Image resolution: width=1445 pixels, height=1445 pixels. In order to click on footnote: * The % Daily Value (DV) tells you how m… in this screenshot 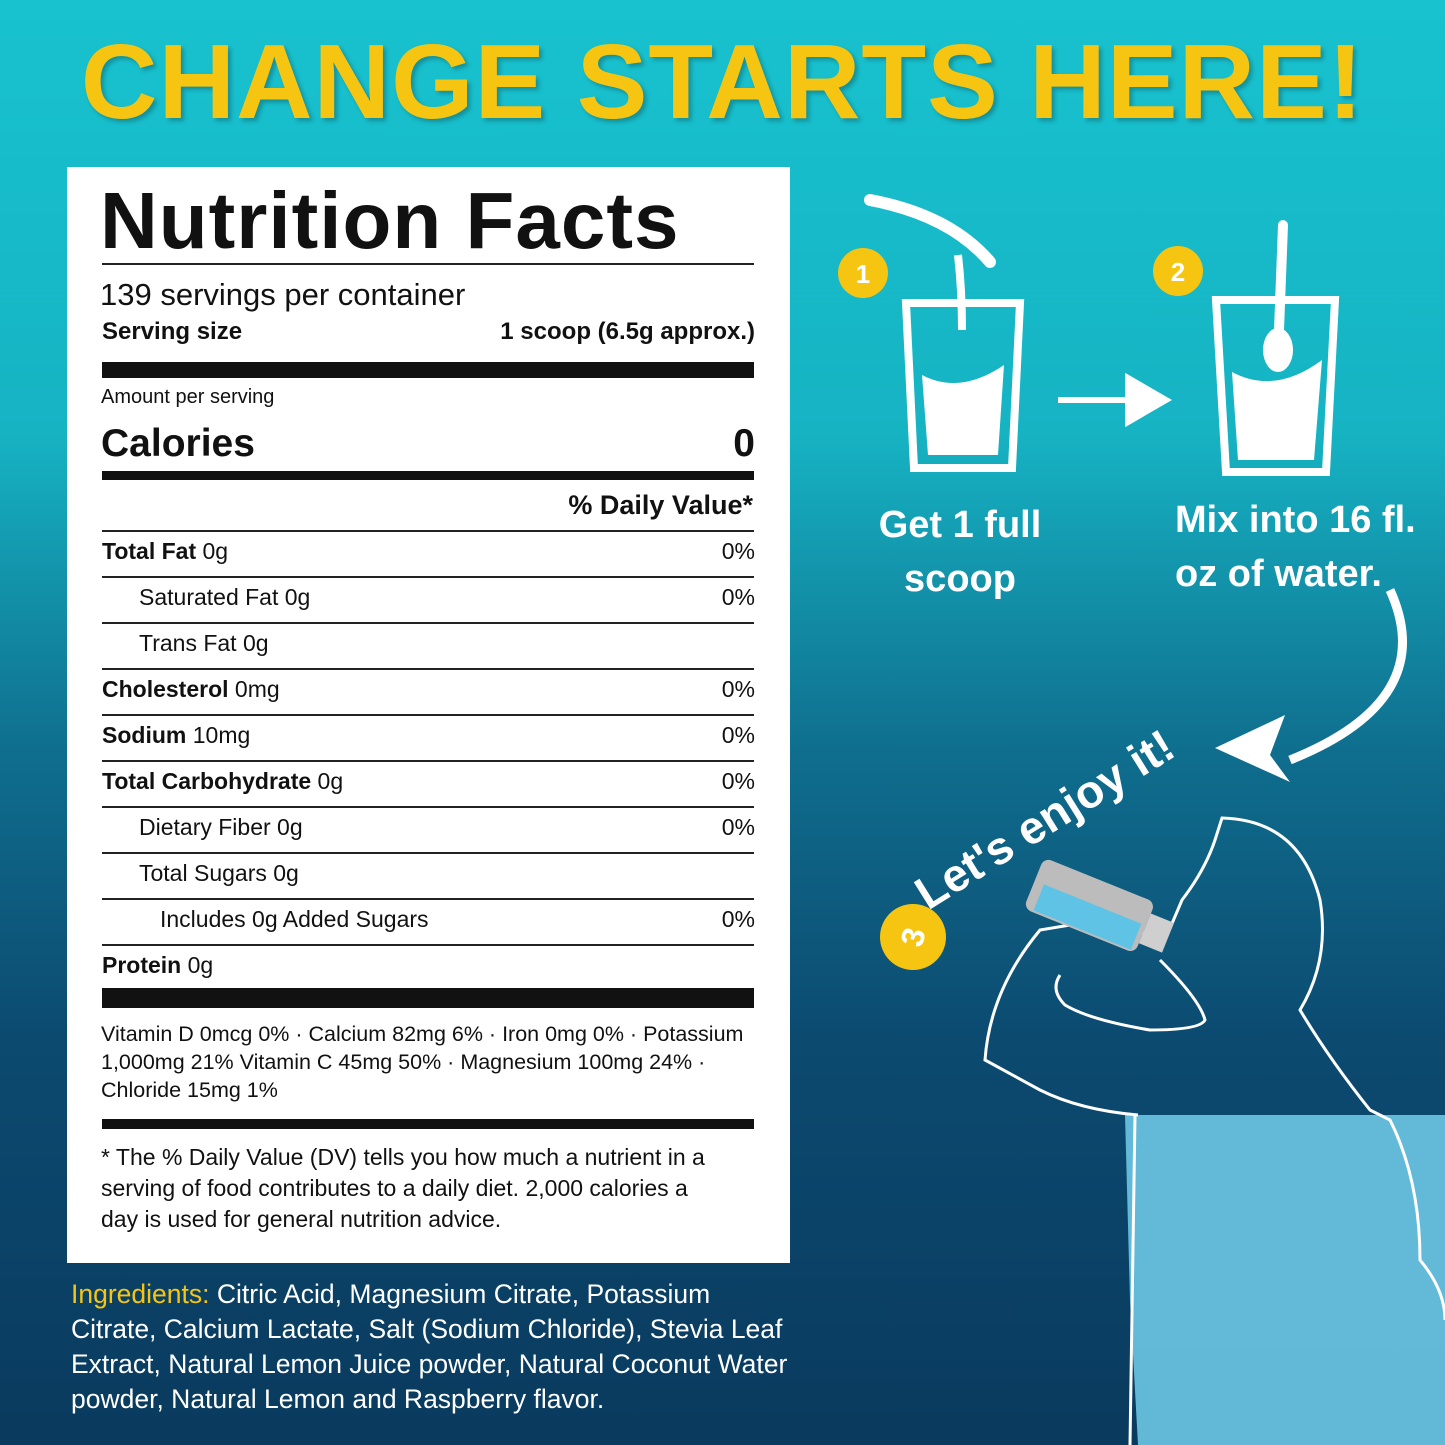, I will do `click(403, 1188)`.